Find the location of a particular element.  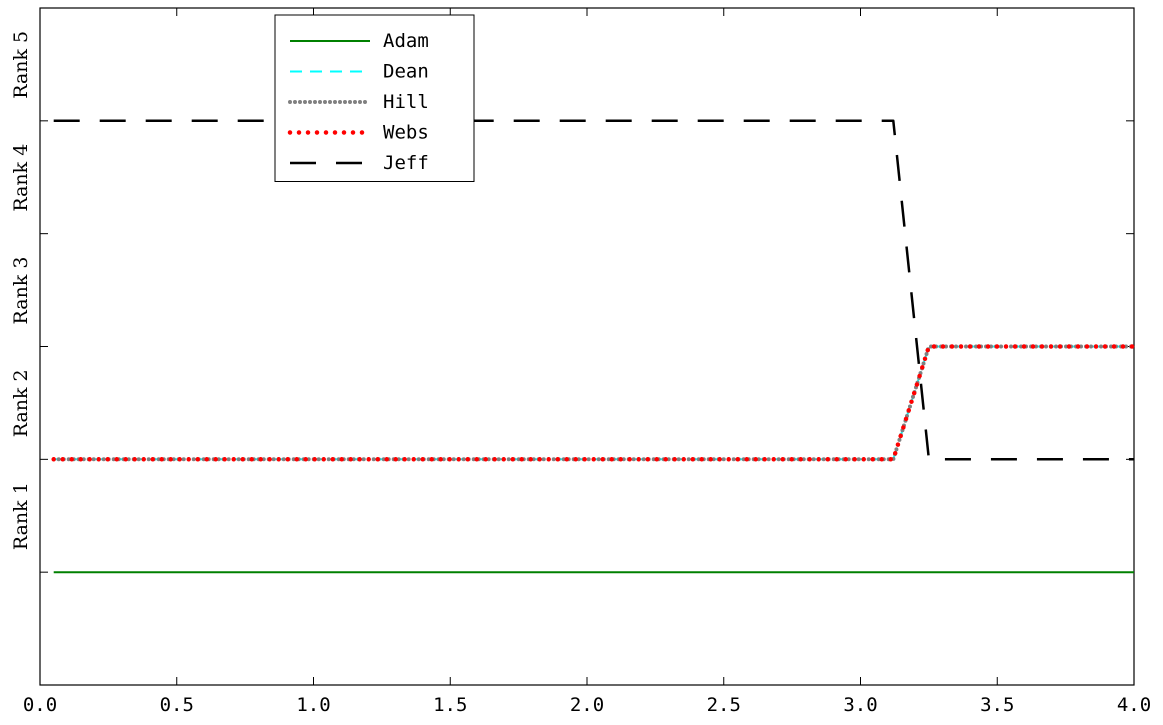

y-tick-label: Rank 2 is located at coordinates (21, 403).